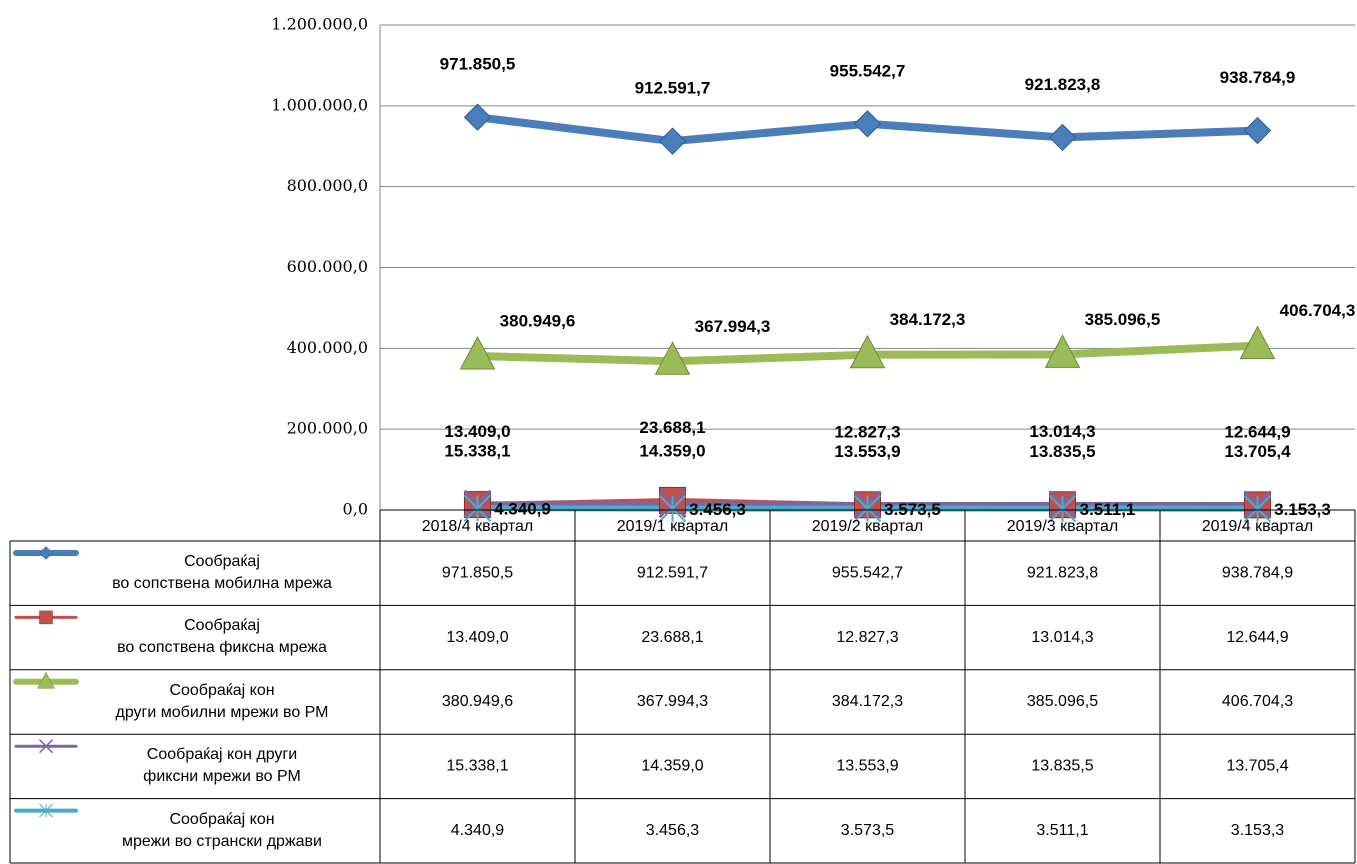  Describe the element at coordinates (327, 185) in the screenshot. I see `y-tick-label: 800.000,0` at that location.